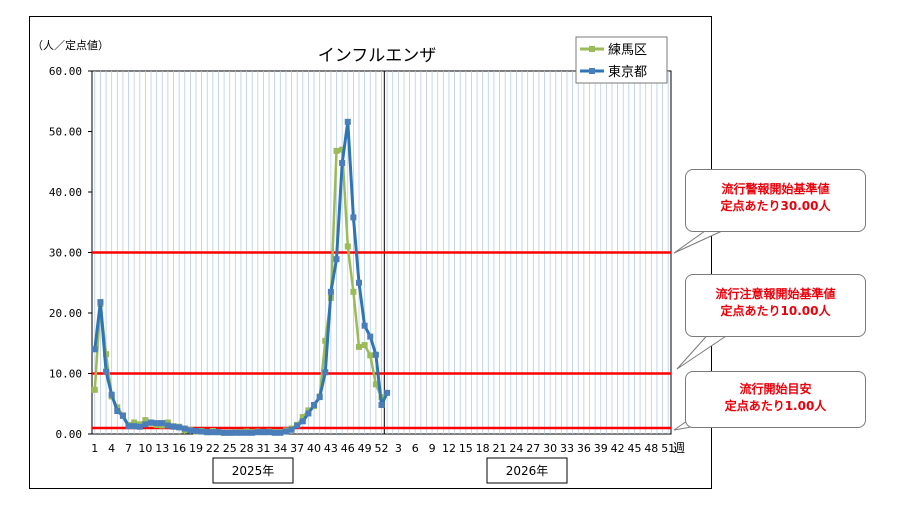  I want to click on legend-box, so click(621, 60).